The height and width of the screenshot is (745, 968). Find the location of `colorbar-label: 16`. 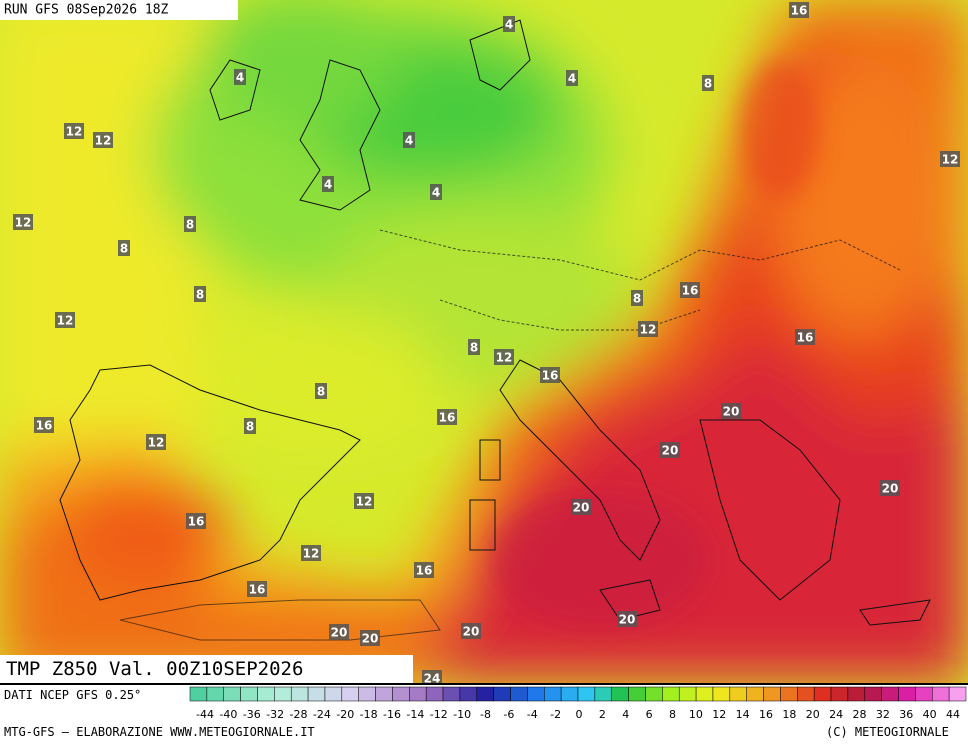

colorbar-label: 16 is located at coordinates (766, 714).